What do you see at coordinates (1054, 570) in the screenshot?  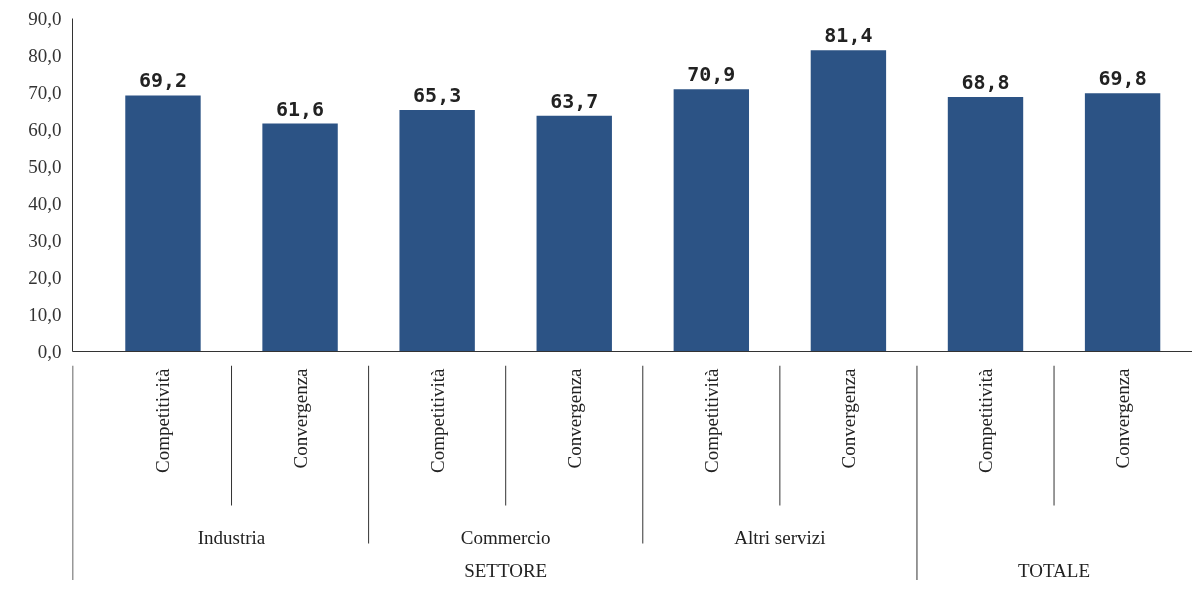 I see `text: TOTALE` at bounding box center [1054, 570].